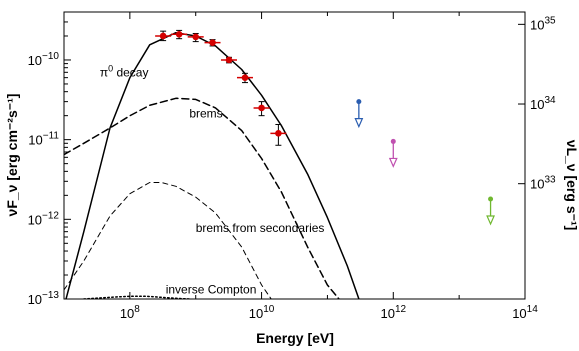 The image size is (579, 351). I want to click on x-axis-label: Energy [eV], so click(295, 338).